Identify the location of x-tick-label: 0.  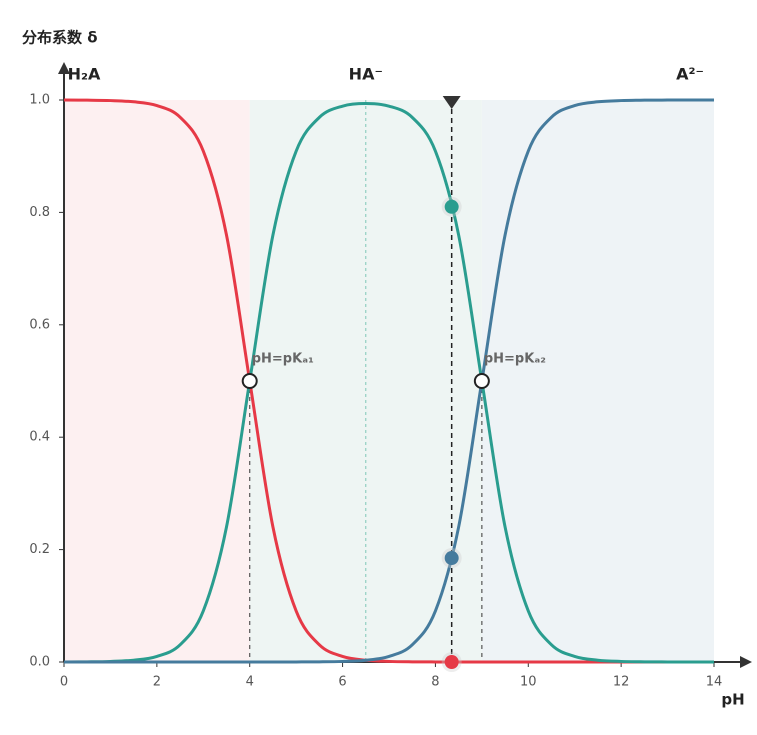
(64, 682).